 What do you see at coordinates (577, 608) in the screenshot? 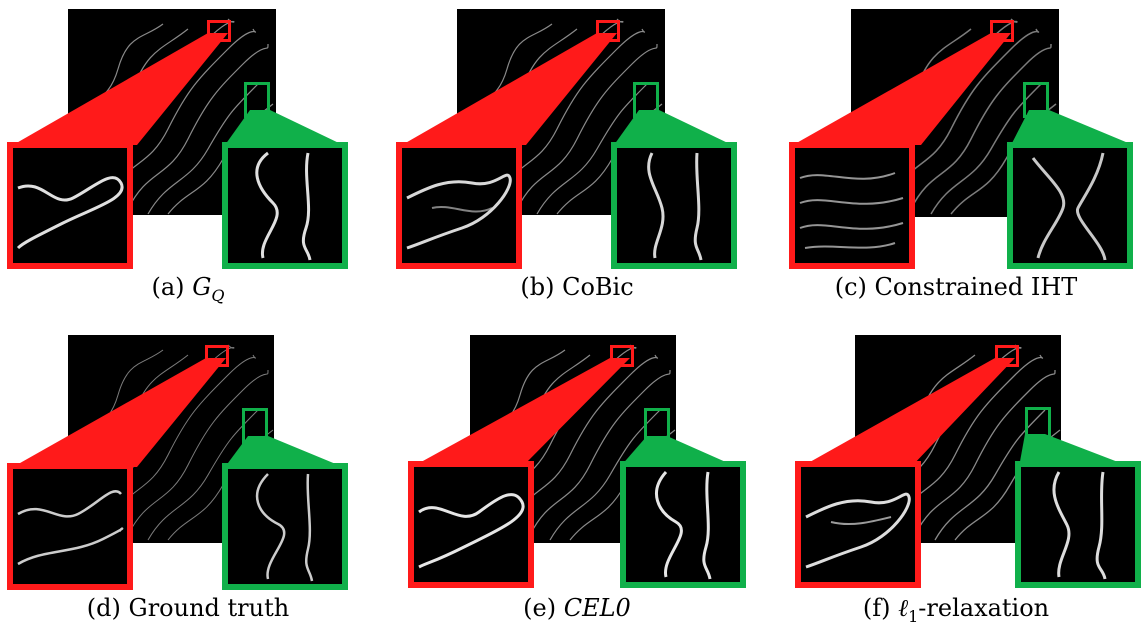
I see `panel-caption: (e) CEL0` at bounding box center [577, 608].